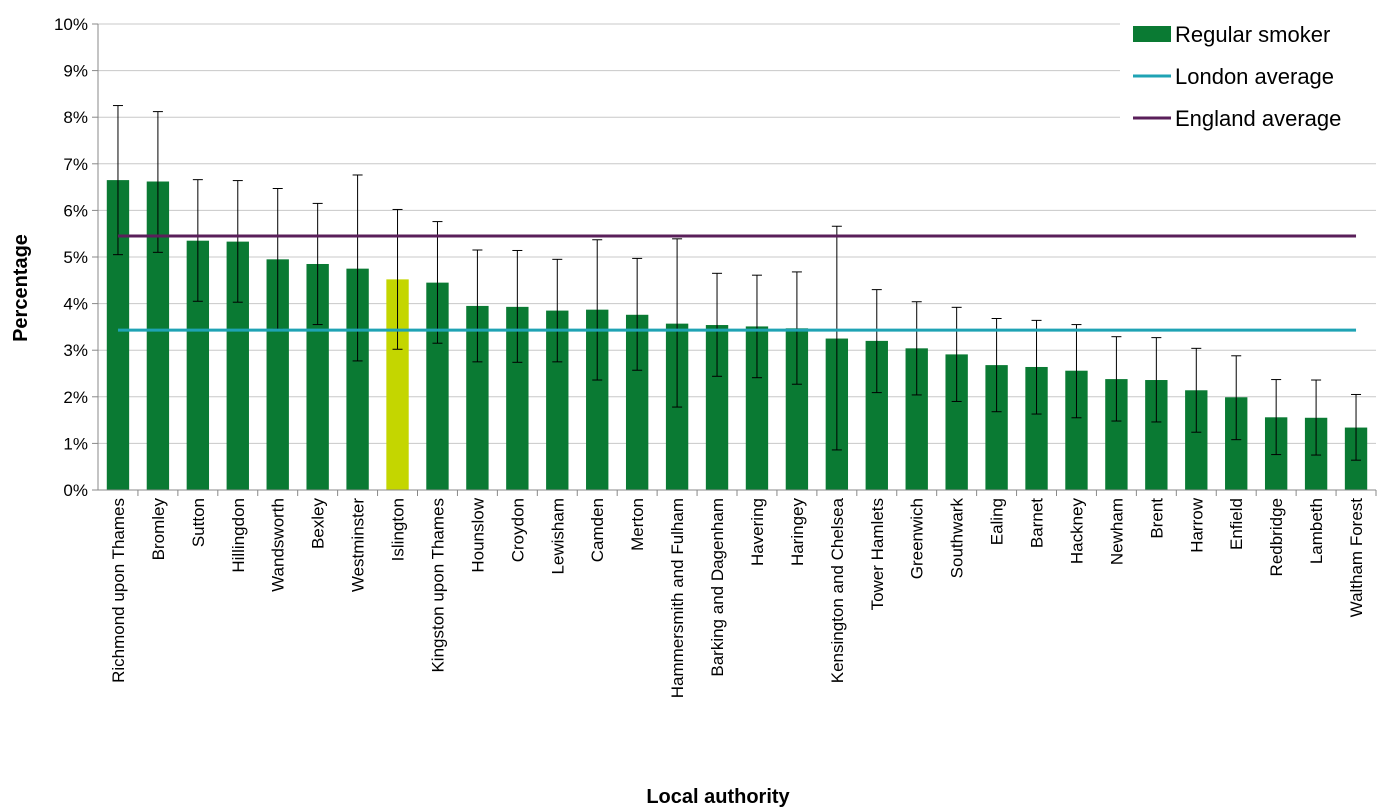 The image size is (1380, 810). I want to click on x-axis-title: Local authority, so click(718, 797).